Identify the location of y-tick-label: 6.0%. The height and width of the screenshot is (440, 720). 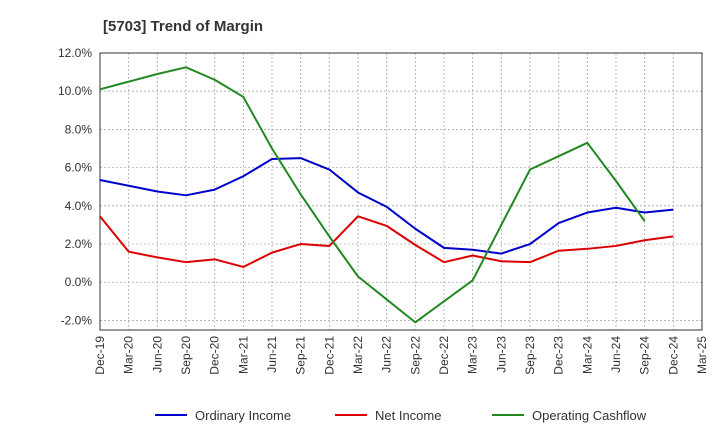
(79, 168).